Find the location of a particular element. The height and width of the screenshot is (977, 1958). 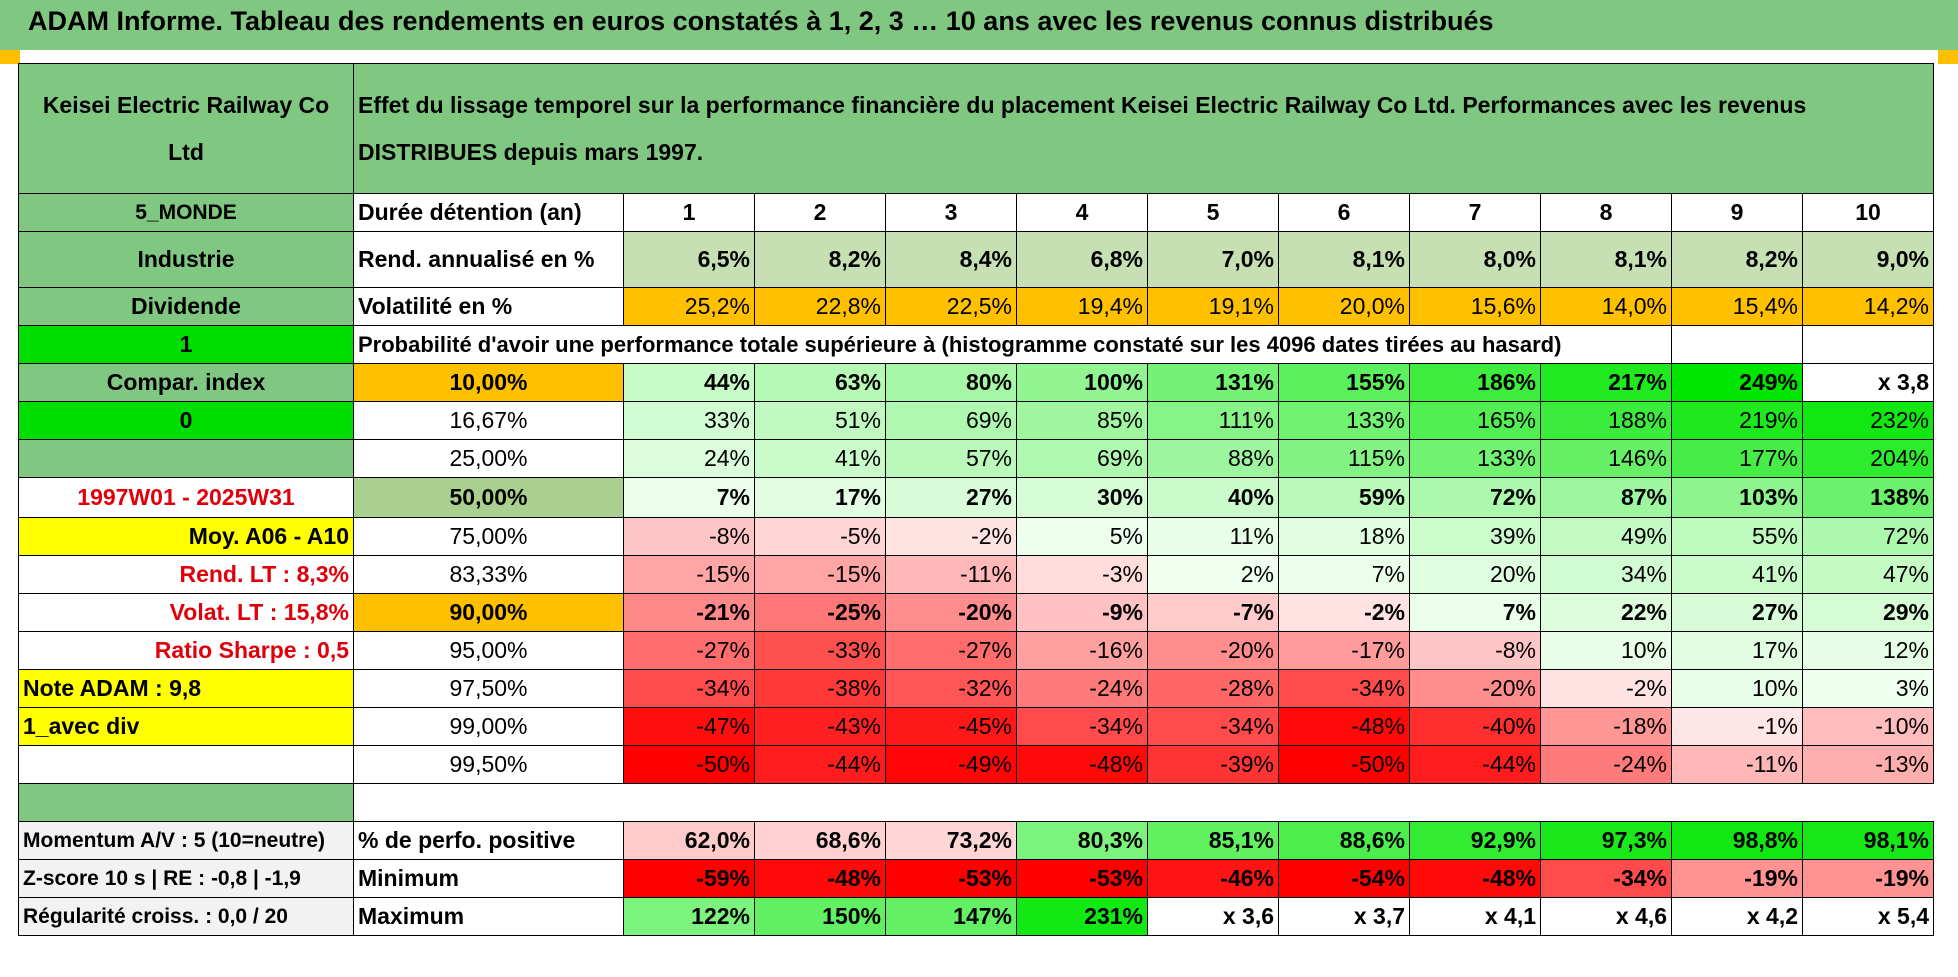

quantile-value: 33% is located at coordinates (689, 420).